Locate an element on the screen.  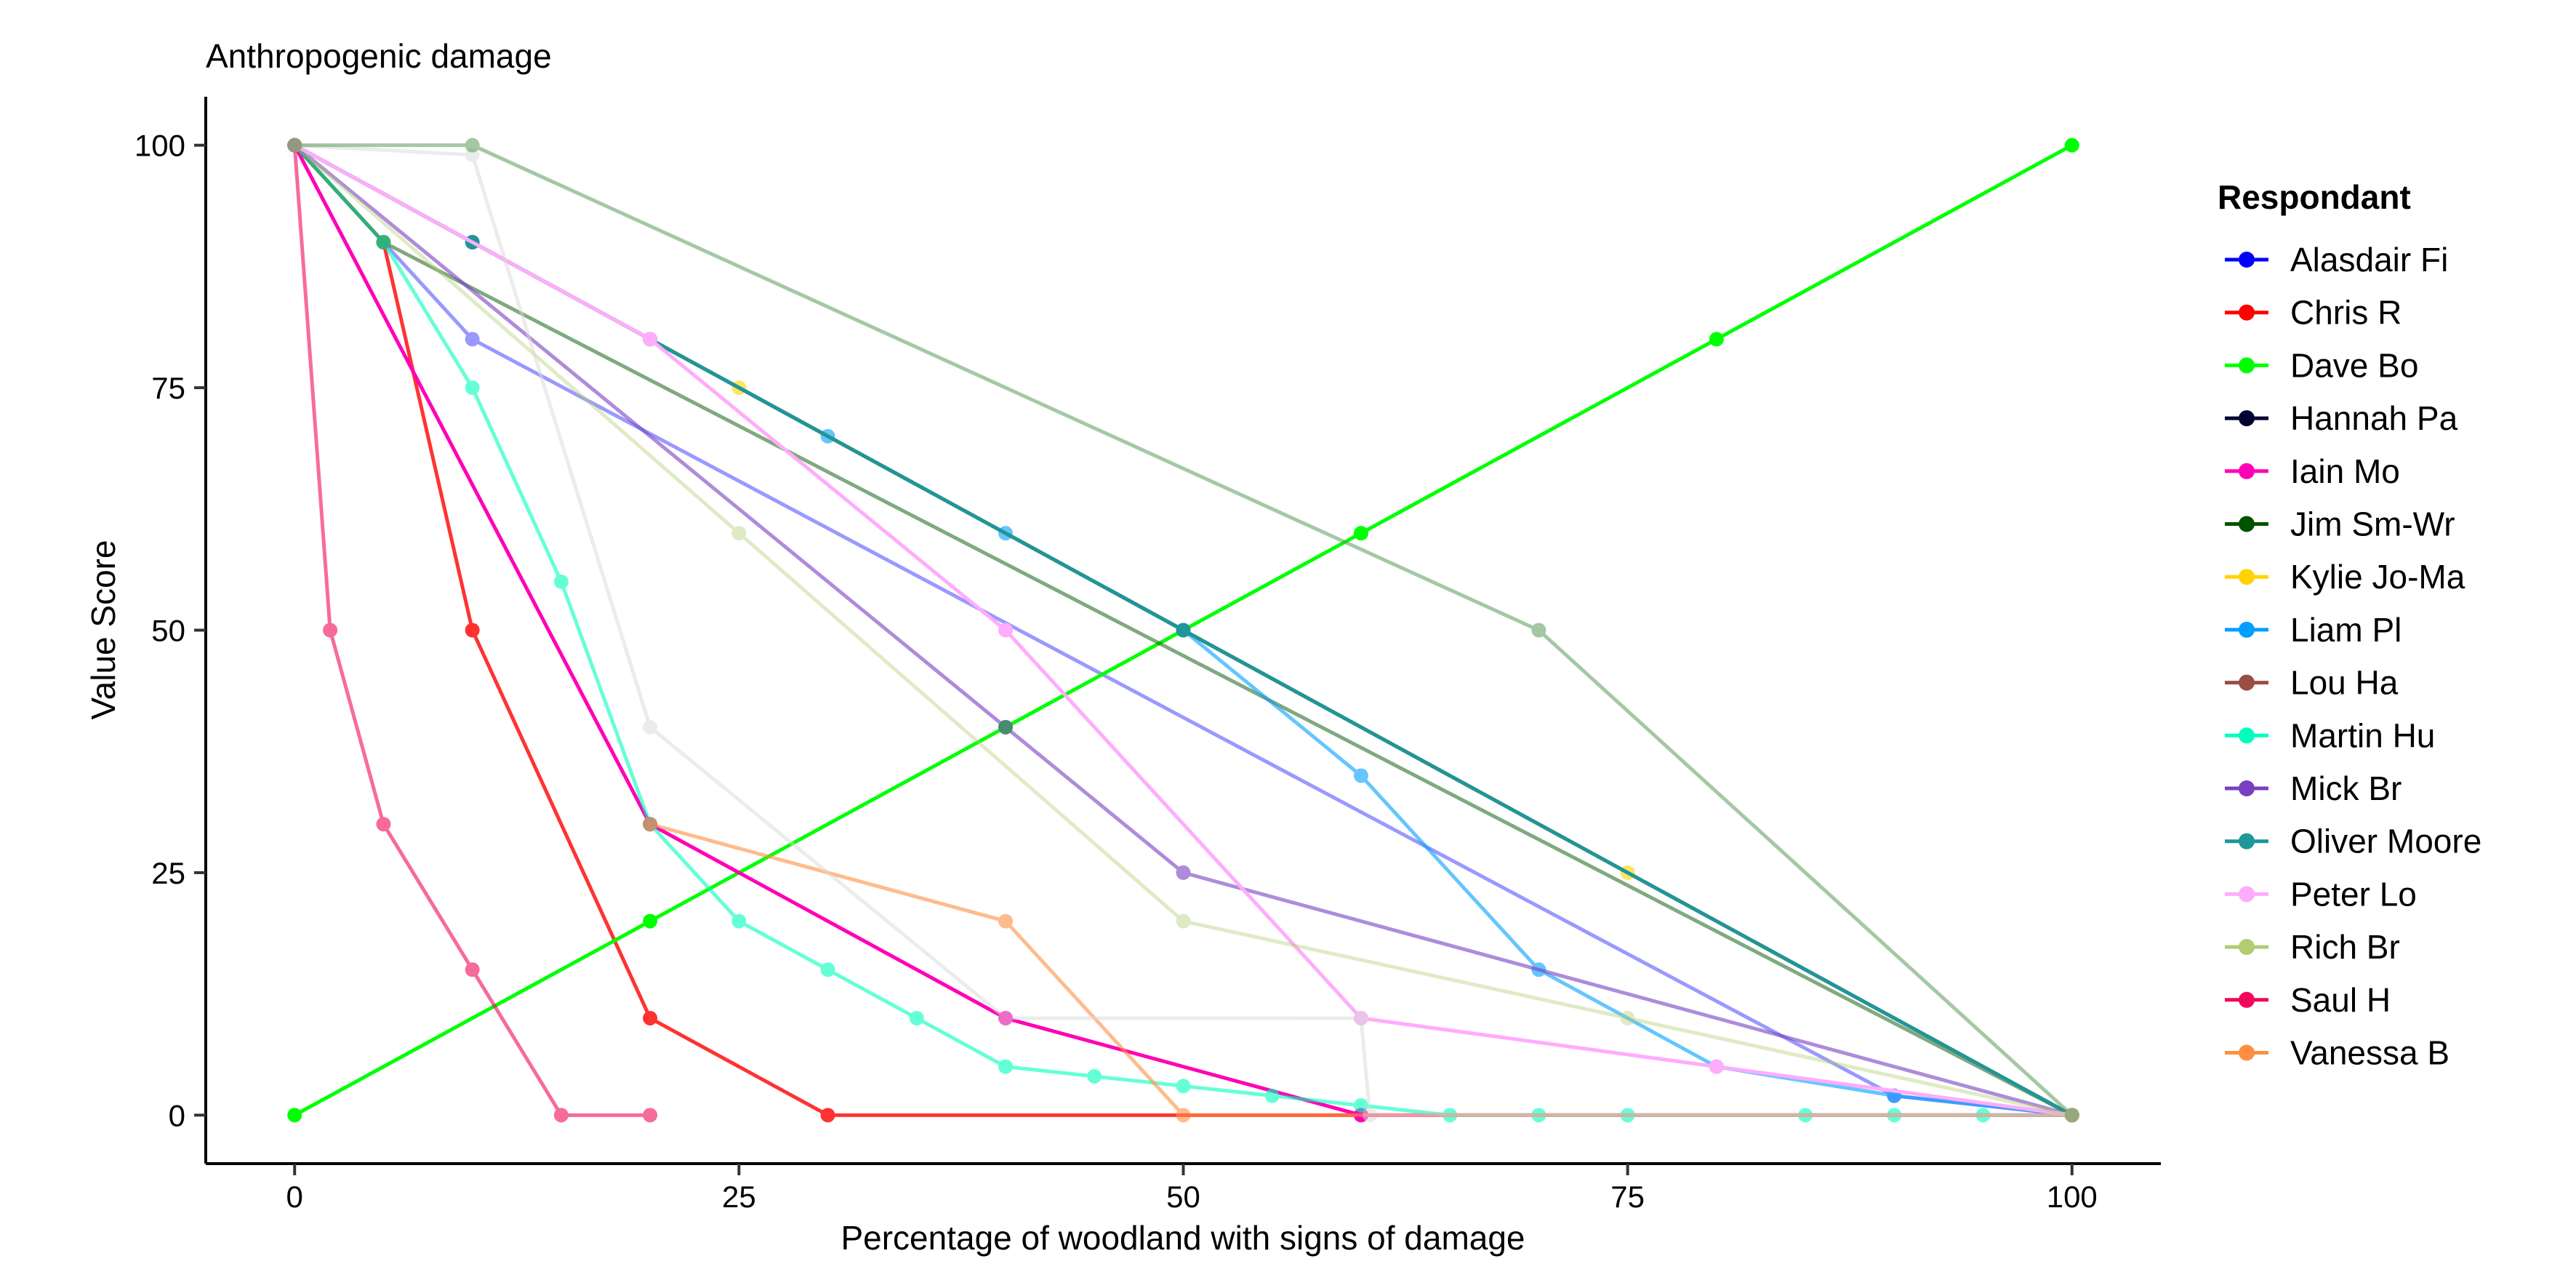
legend-label: Saul H is located at coordinates (2340, 1000).